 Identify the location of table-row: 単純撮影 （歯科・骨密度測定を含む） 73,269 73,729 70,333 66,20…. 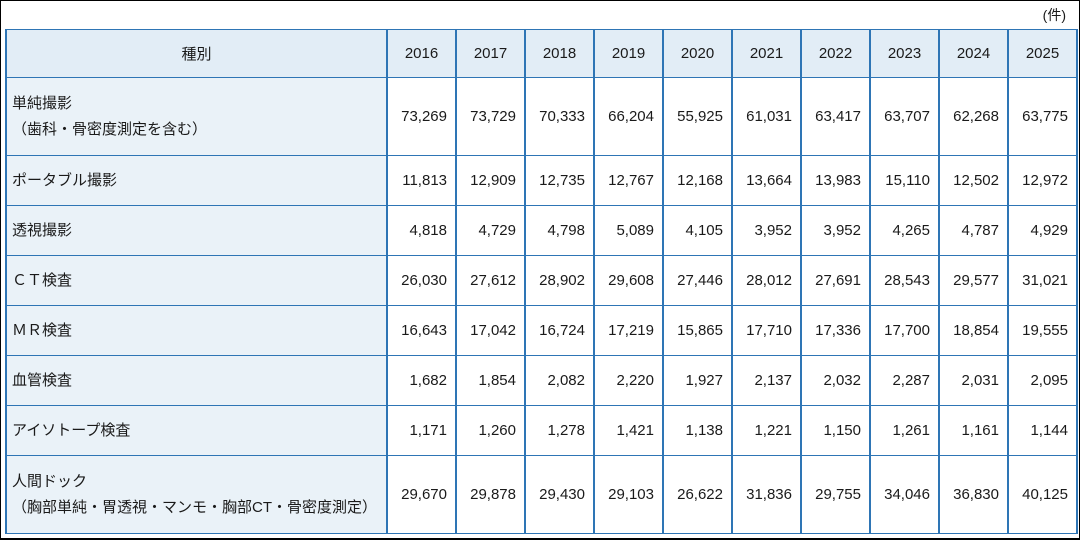
(541, 116).